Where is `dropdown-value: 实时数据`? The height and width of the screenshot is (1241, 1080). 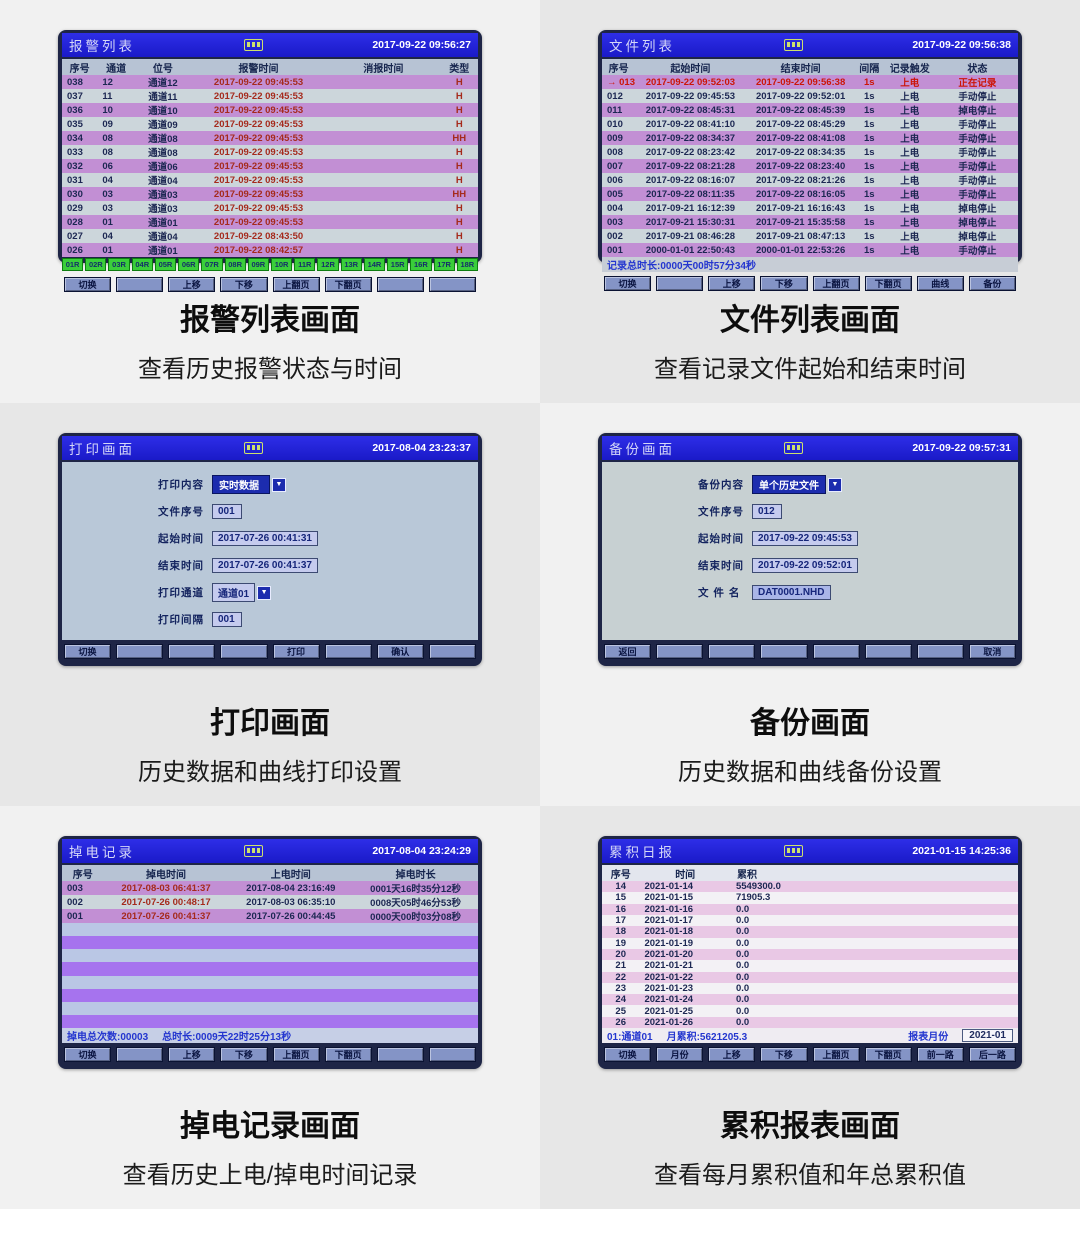
dropdown-value: 实时数据 is located at coordinates (241, 484).